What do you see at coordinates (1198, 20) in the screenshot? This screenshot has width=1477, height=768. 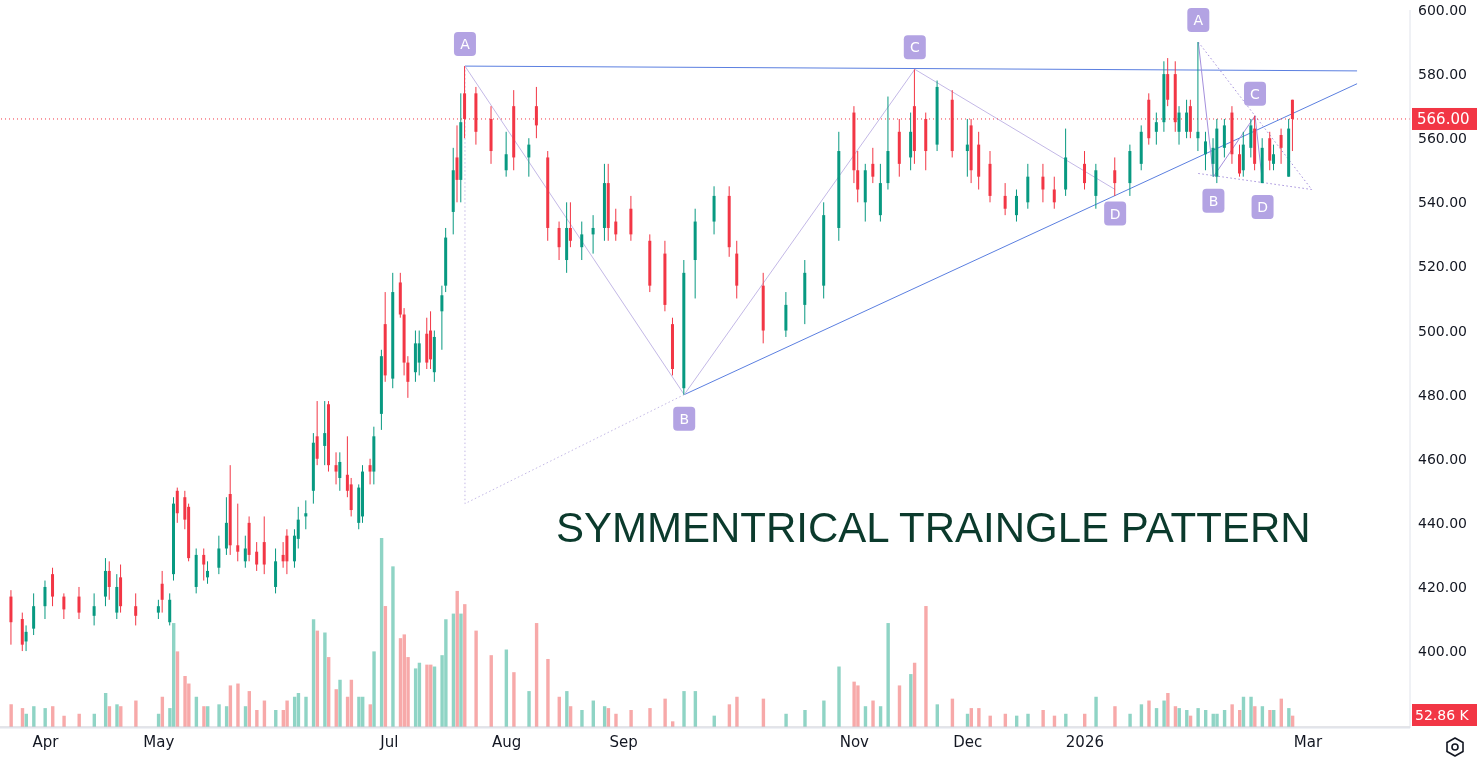 I see `annotation: A` at bounding box center [1198, 20].